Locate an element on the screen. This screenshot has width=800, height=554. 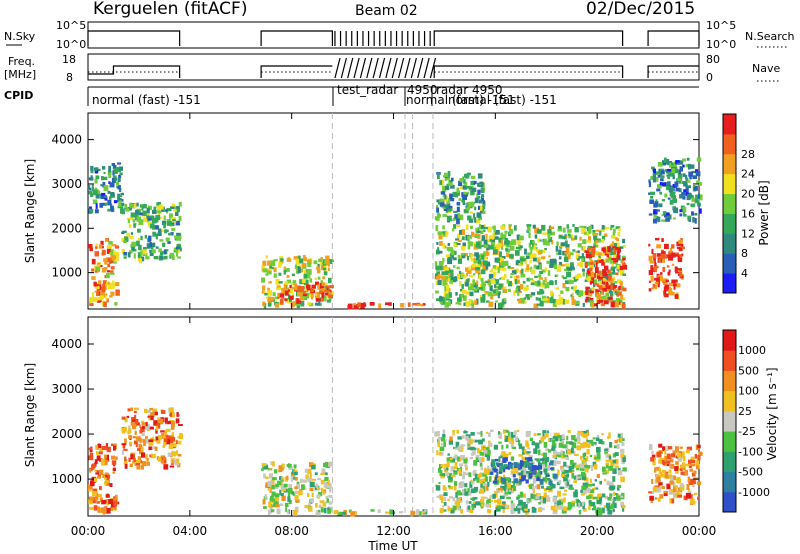
xtick-label-3: 12:00 is located at coordinates (393, 531).